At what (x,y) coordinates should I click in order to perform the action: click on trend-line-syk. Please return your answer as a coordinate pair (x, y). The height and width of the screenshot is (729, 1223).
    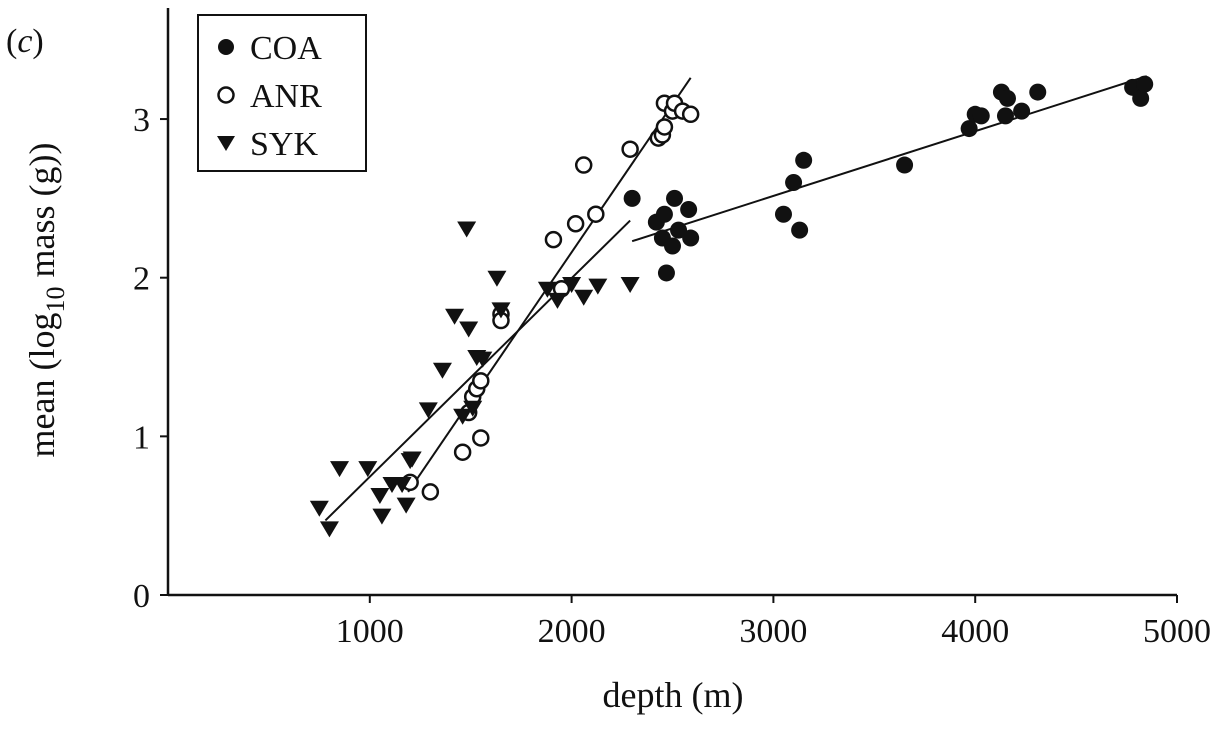
    Looking at the image, I should click on (477, 370).